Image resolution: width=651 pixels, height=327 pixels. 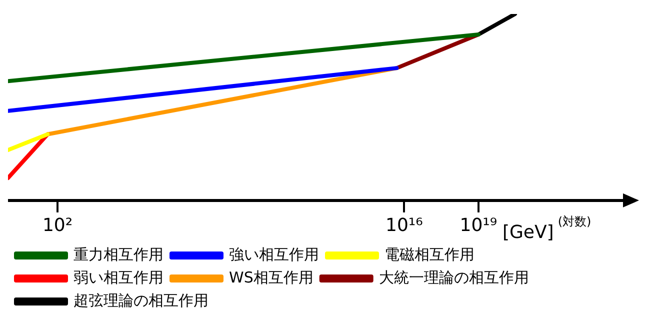 I want to click on legend-label: 大統一理論の相互作用, so click(x=453, y=277).